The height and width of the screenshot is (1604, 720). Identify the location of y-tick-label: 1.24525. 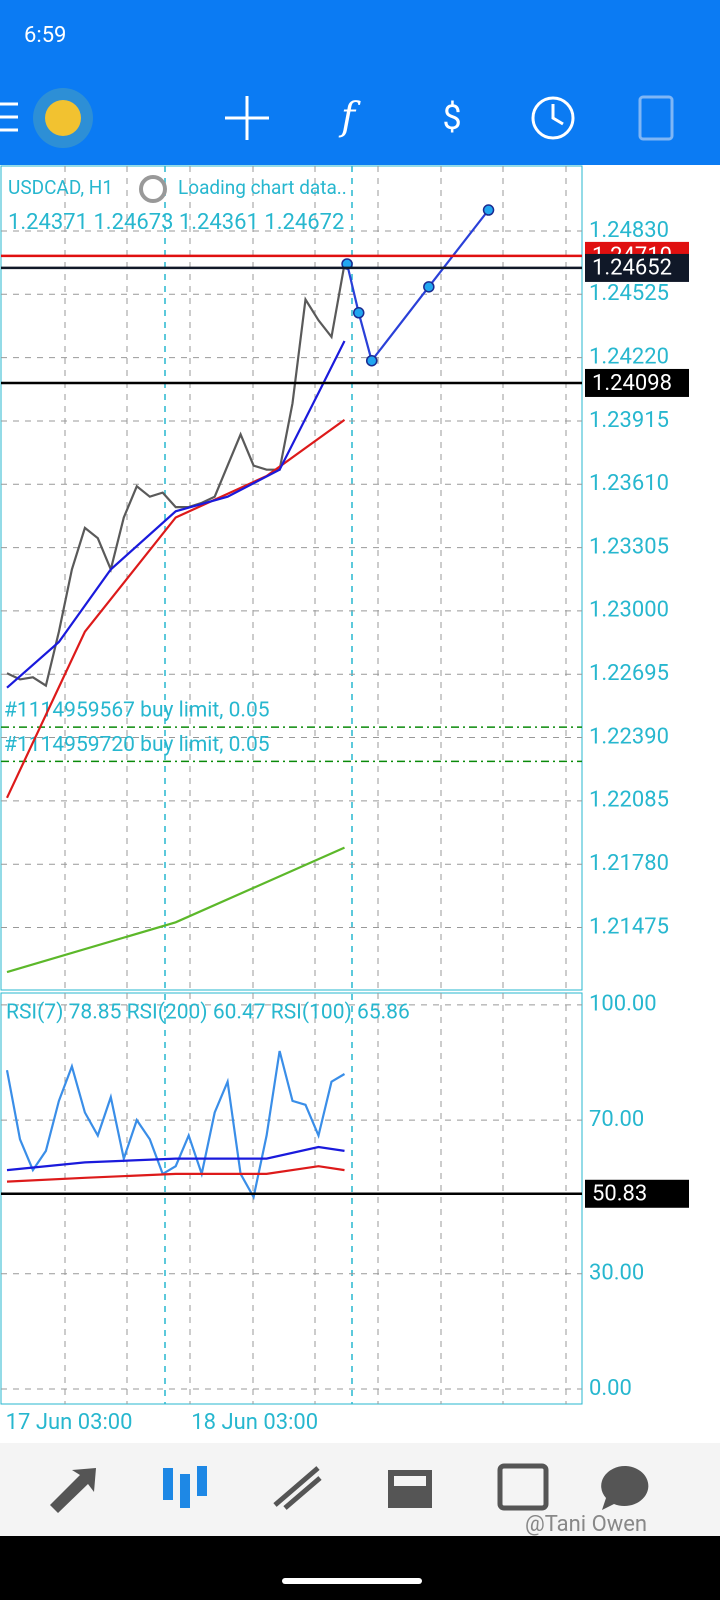
(629, 293).